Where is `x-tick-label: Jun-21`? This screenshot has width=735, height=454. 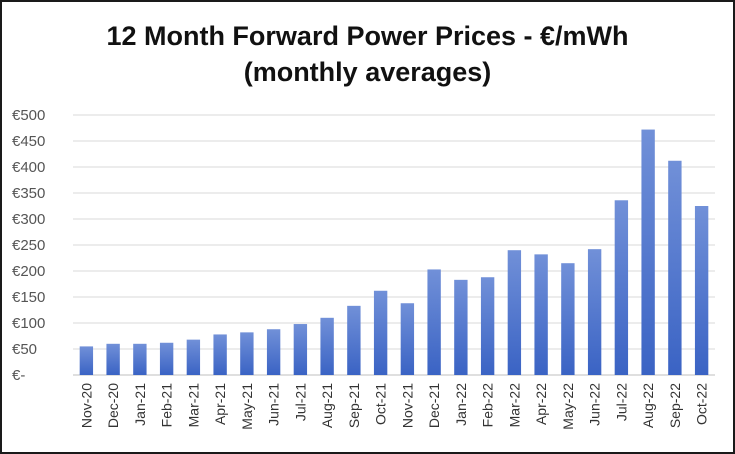 x-tick-label: Jun-21 is located at coordinates (274, 404).